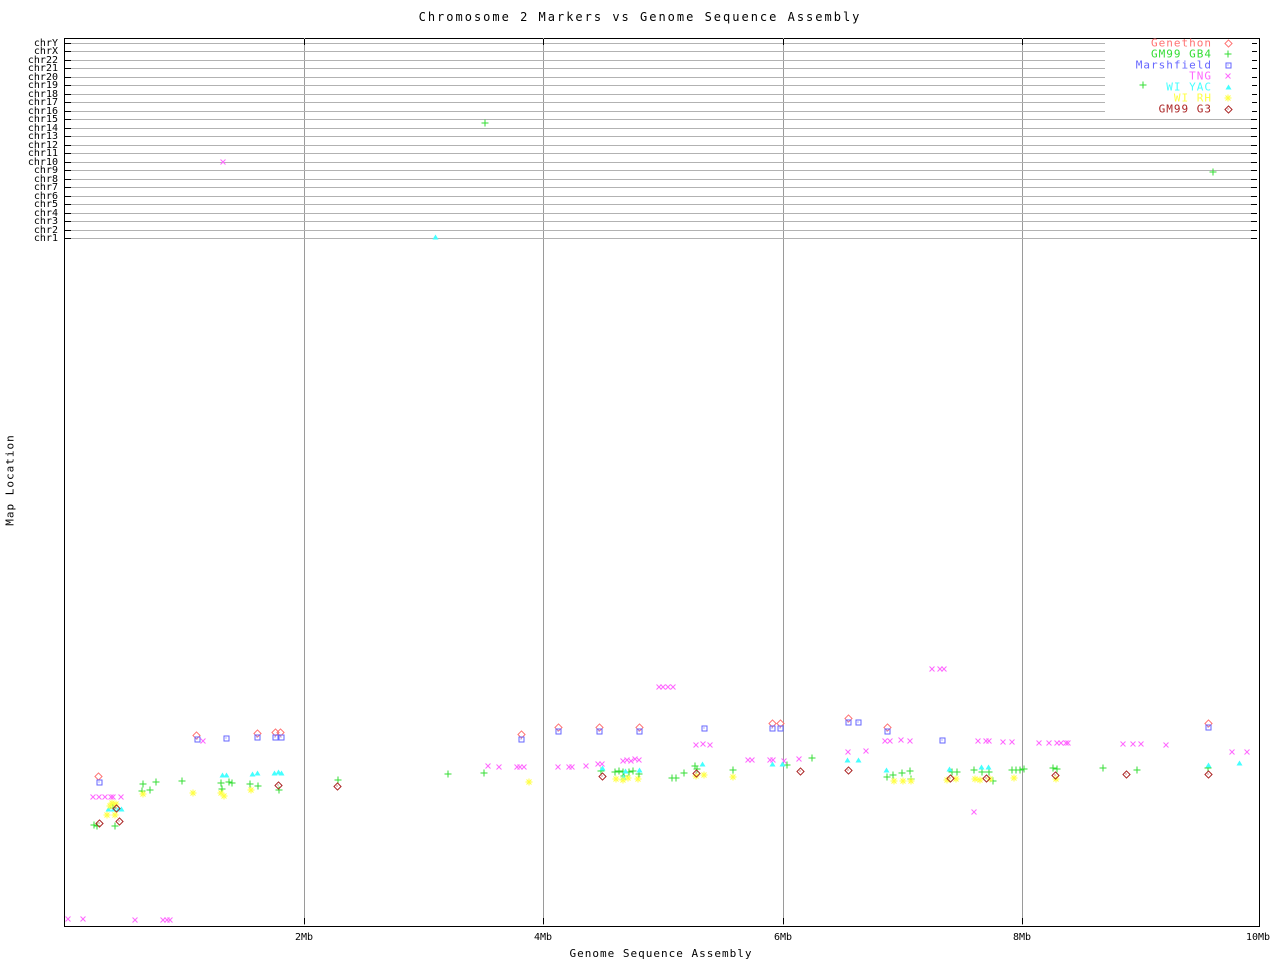 This screenshot has width=1280, height=960. I want to click on y-tick-label: chr5, so click(45, 204).